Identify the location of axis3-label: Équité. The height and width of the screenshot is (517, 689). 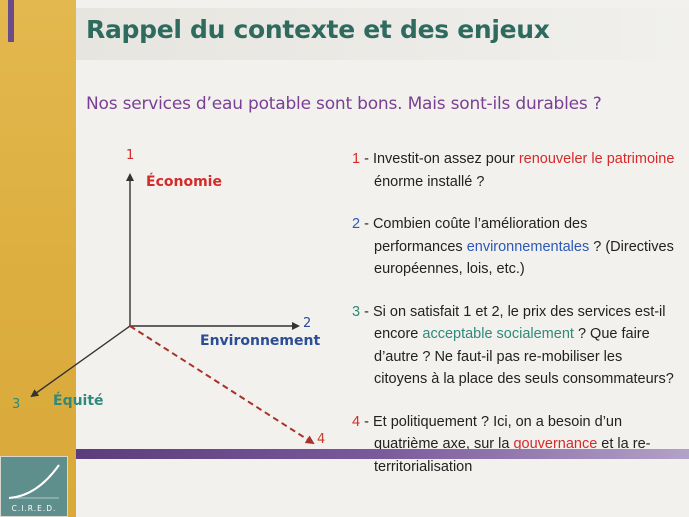
(78, 401).